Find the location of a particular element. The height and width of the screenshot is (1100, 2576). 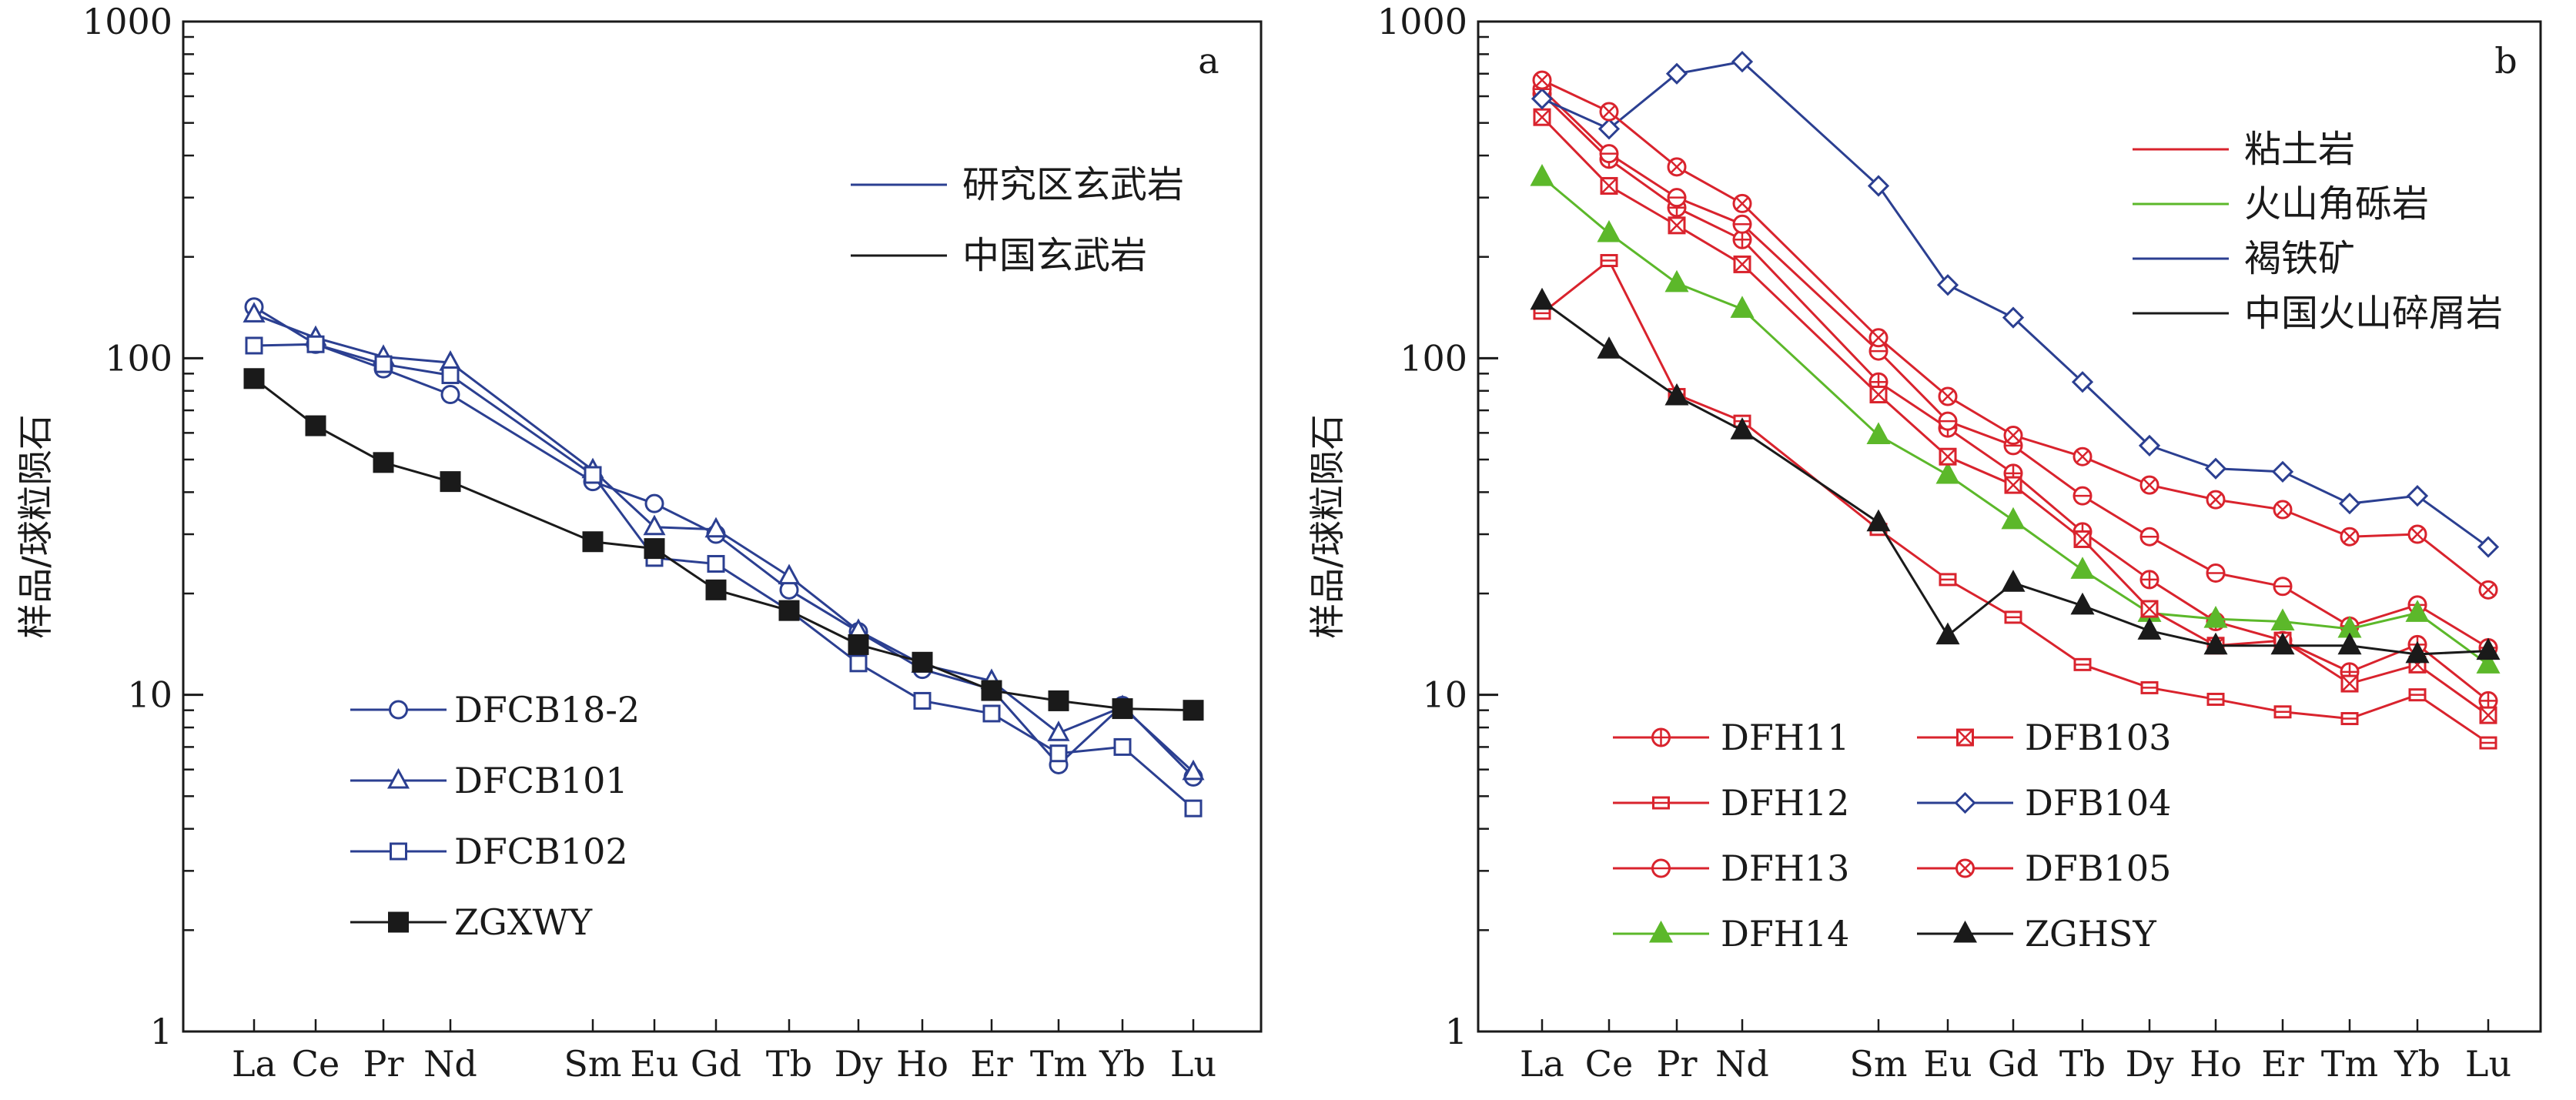

data-point-DFB103-Ce is located at coordinates (1609, 185).